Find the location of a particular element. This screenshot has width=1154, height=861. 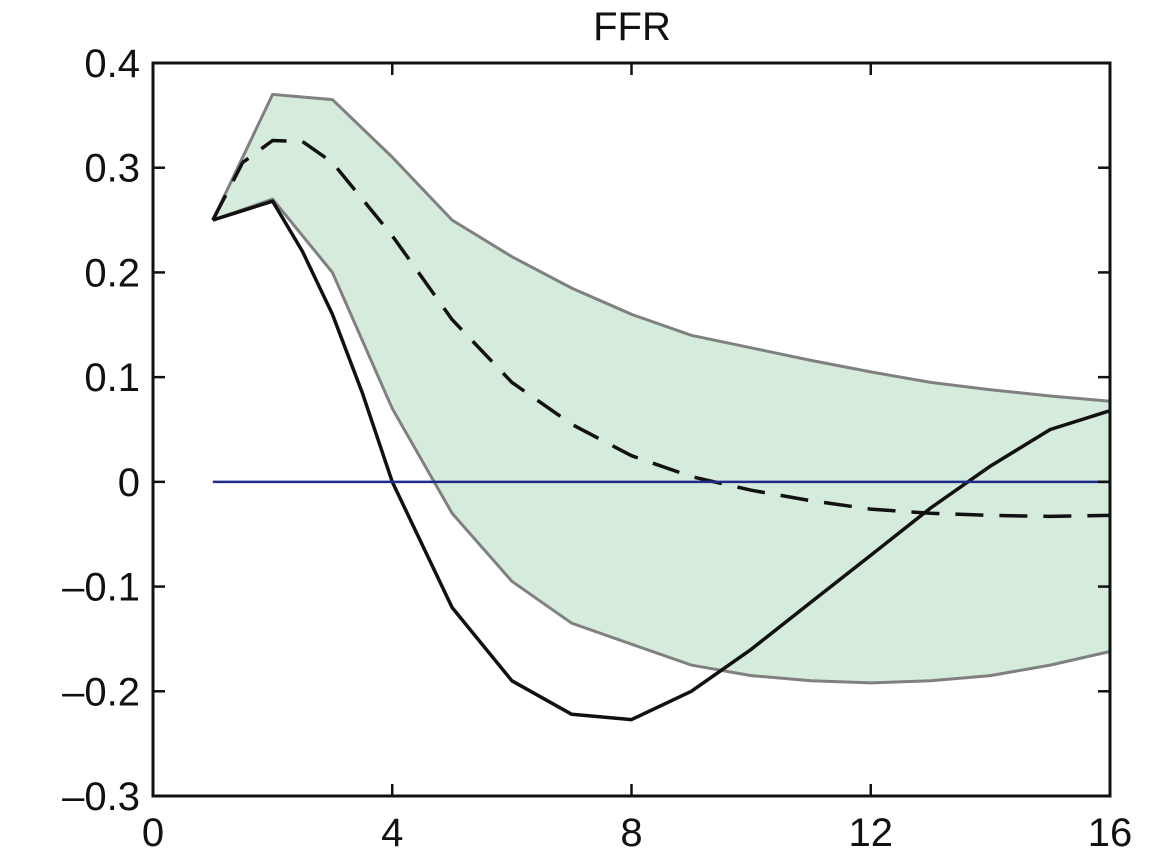

y-tick-label: 0.1 is located at coordinates (112, 378).